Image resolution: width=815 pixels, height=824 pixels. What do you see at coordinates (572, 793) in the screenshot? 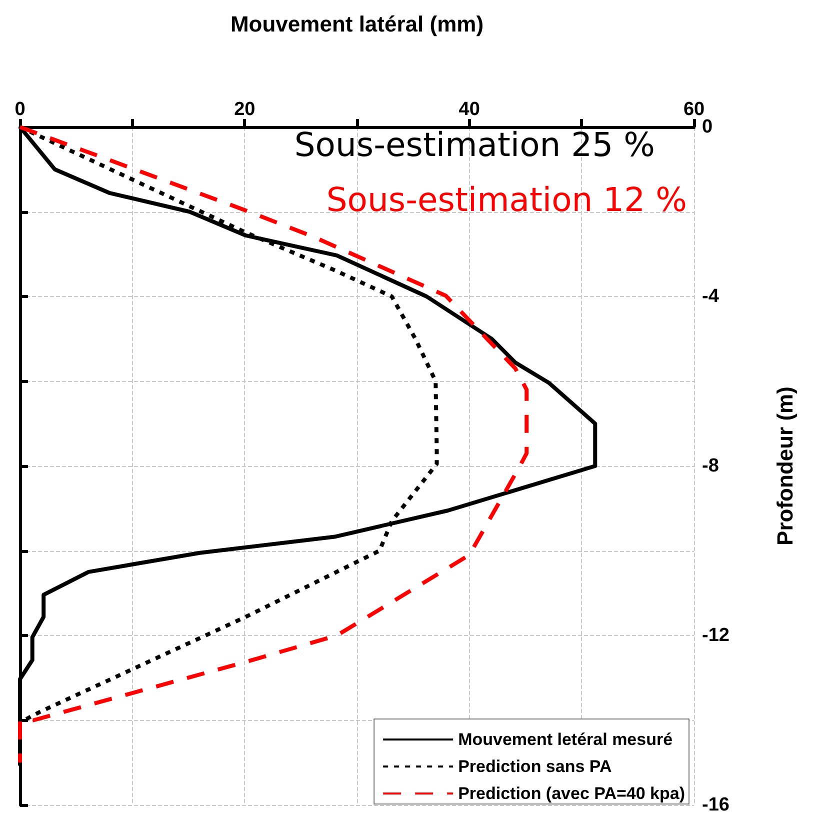
I see `legend-label: Prediction (avec PA=40 kpa)` at bounding box center [572, 793].